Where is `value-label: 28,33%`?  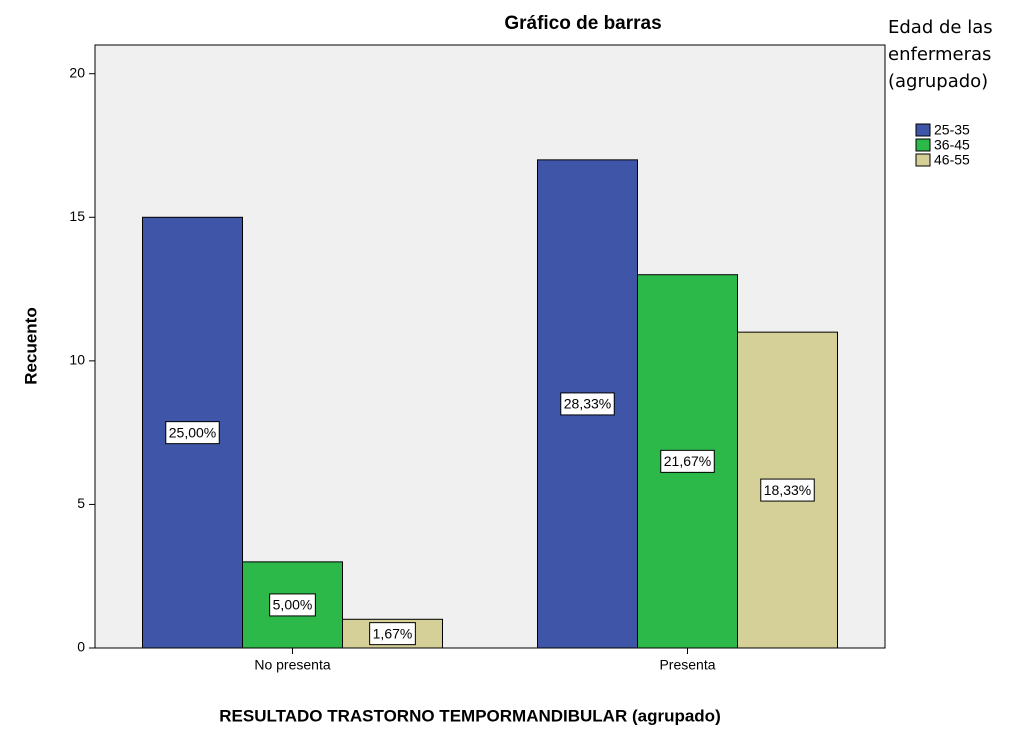
value-label: 28,33% is located at coordinates (587, 404).